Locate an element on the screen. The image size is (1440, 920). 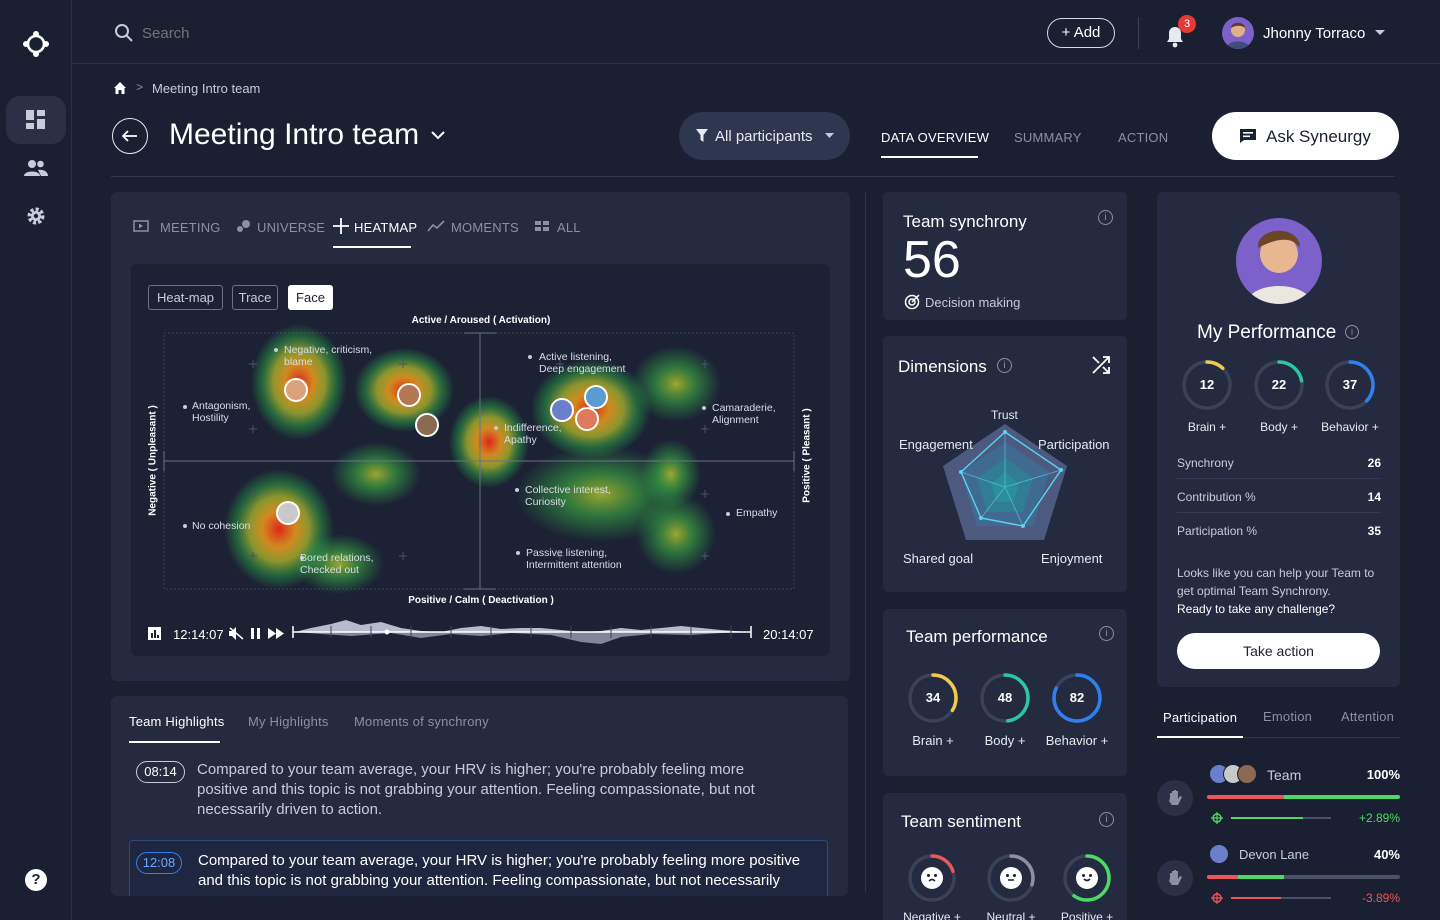
playback-timeline is located at coordinates (522, 631).